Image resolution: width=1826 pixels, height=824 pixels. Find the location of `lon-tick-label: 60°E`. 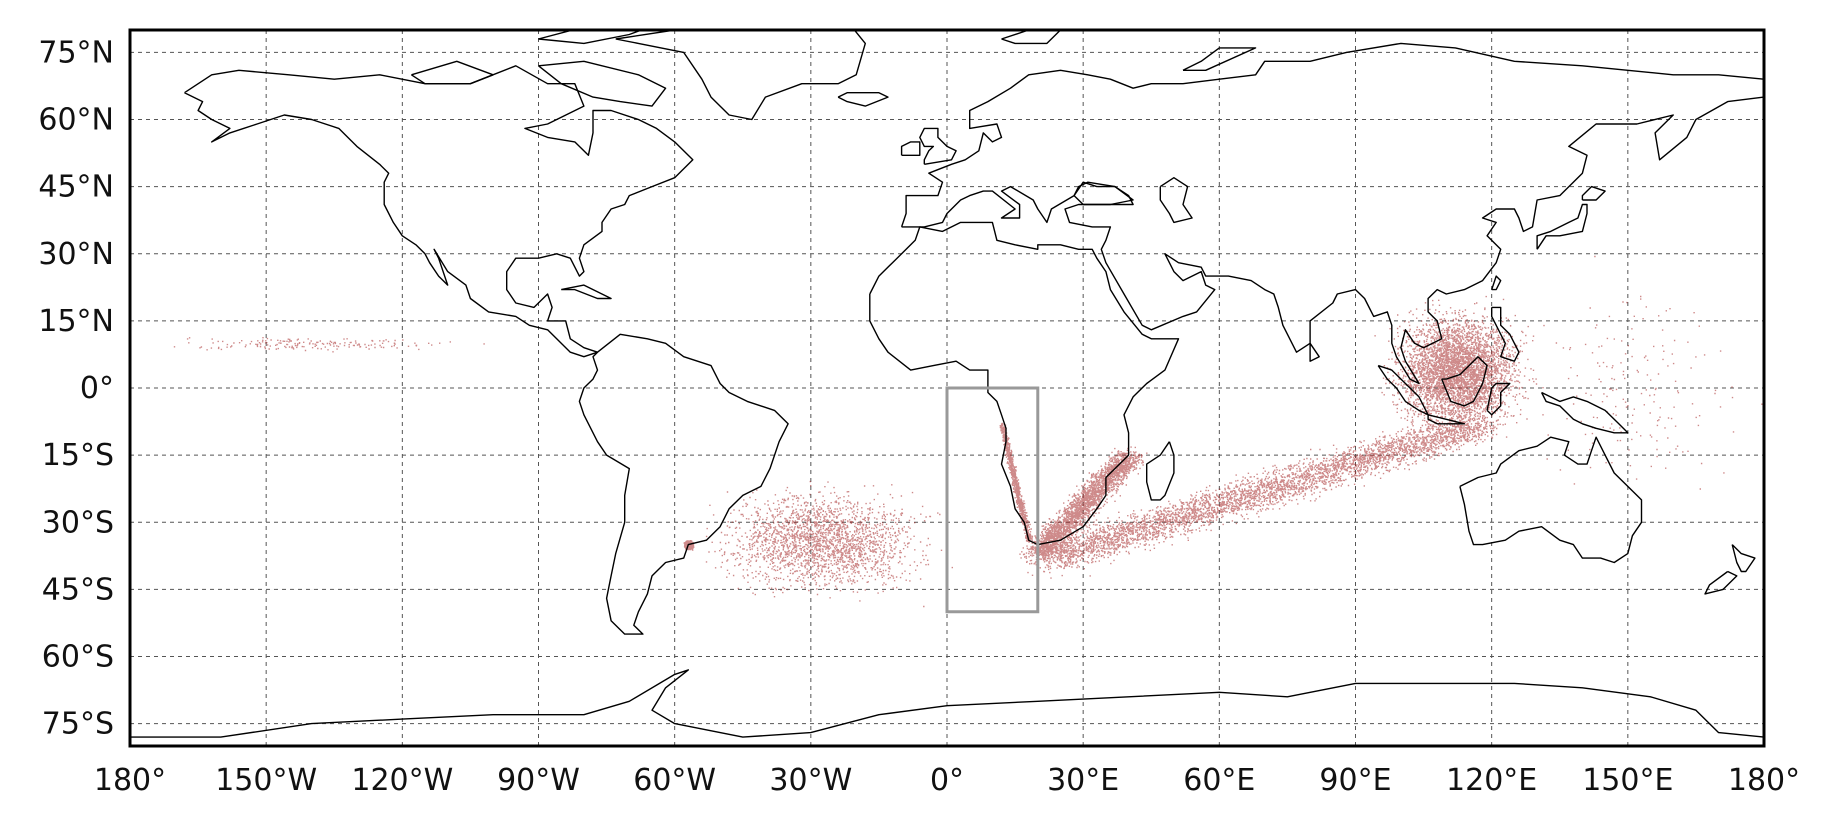

lon-tick-label: 60°E is located at coordinates (1219, 780).